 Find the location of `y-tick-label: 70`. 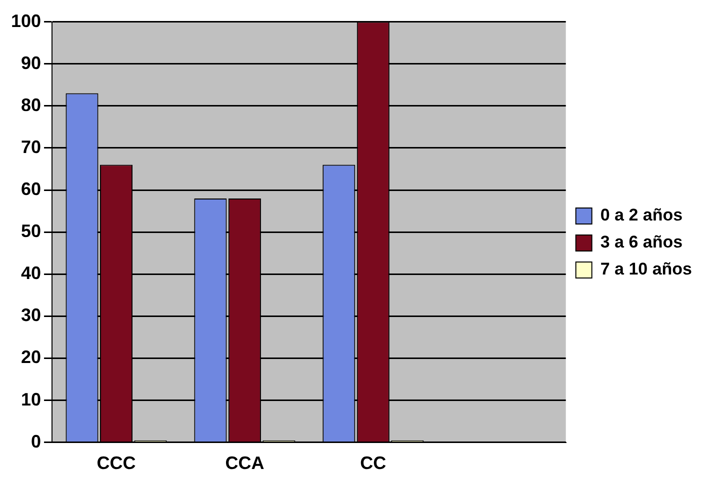

y-tick-label: 70 is located at coordinates (31, 146).